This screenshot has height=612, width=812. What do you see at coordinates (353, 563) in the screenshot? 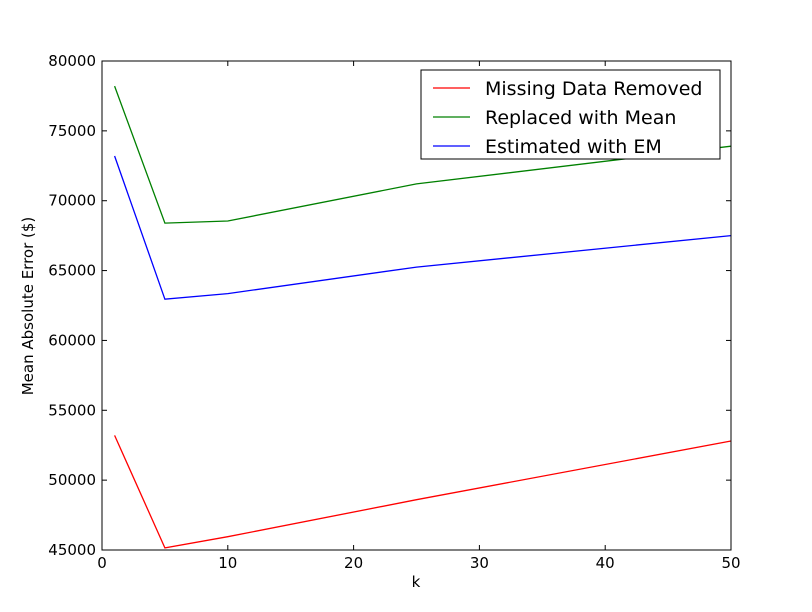
I see `x-tick-label: 20` at bounding box center [353, 563].